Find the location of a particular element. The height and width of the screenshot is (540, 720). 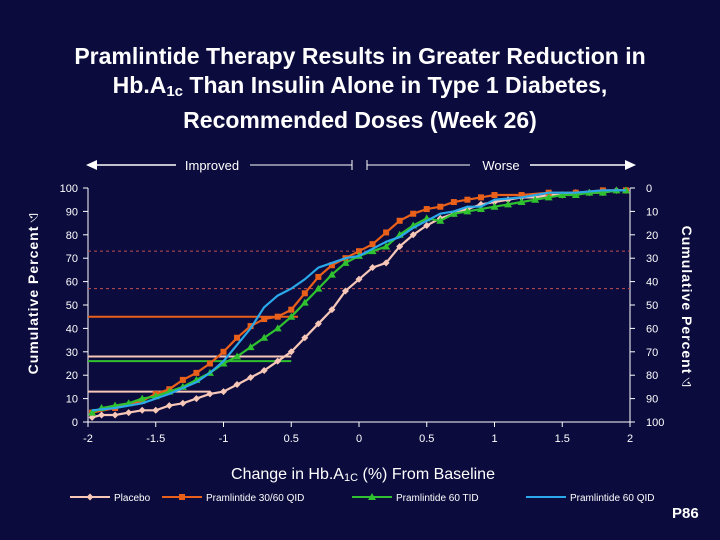

y-left-tick-label: 60 is located at coordinates (72, 283).